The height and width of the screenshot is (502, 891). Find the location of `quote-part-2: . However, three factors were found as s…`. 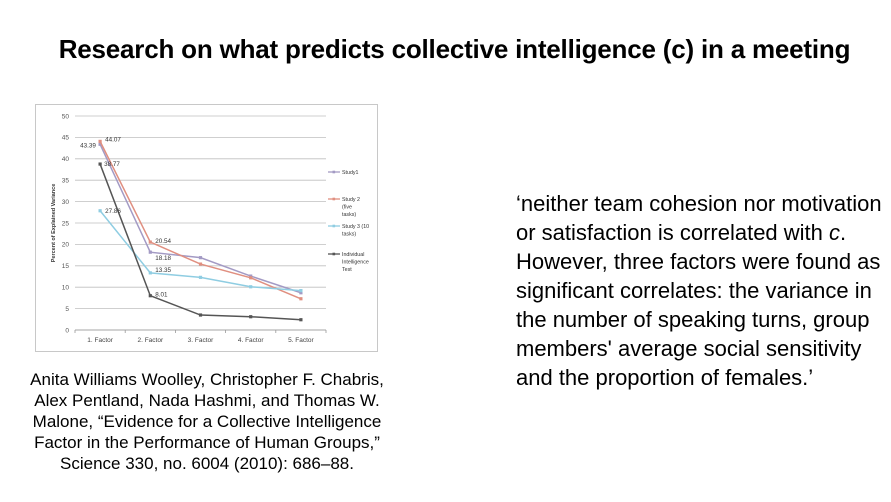

quote-part-2: . However, three factors were found as s… is located at coordinates (698, 305).